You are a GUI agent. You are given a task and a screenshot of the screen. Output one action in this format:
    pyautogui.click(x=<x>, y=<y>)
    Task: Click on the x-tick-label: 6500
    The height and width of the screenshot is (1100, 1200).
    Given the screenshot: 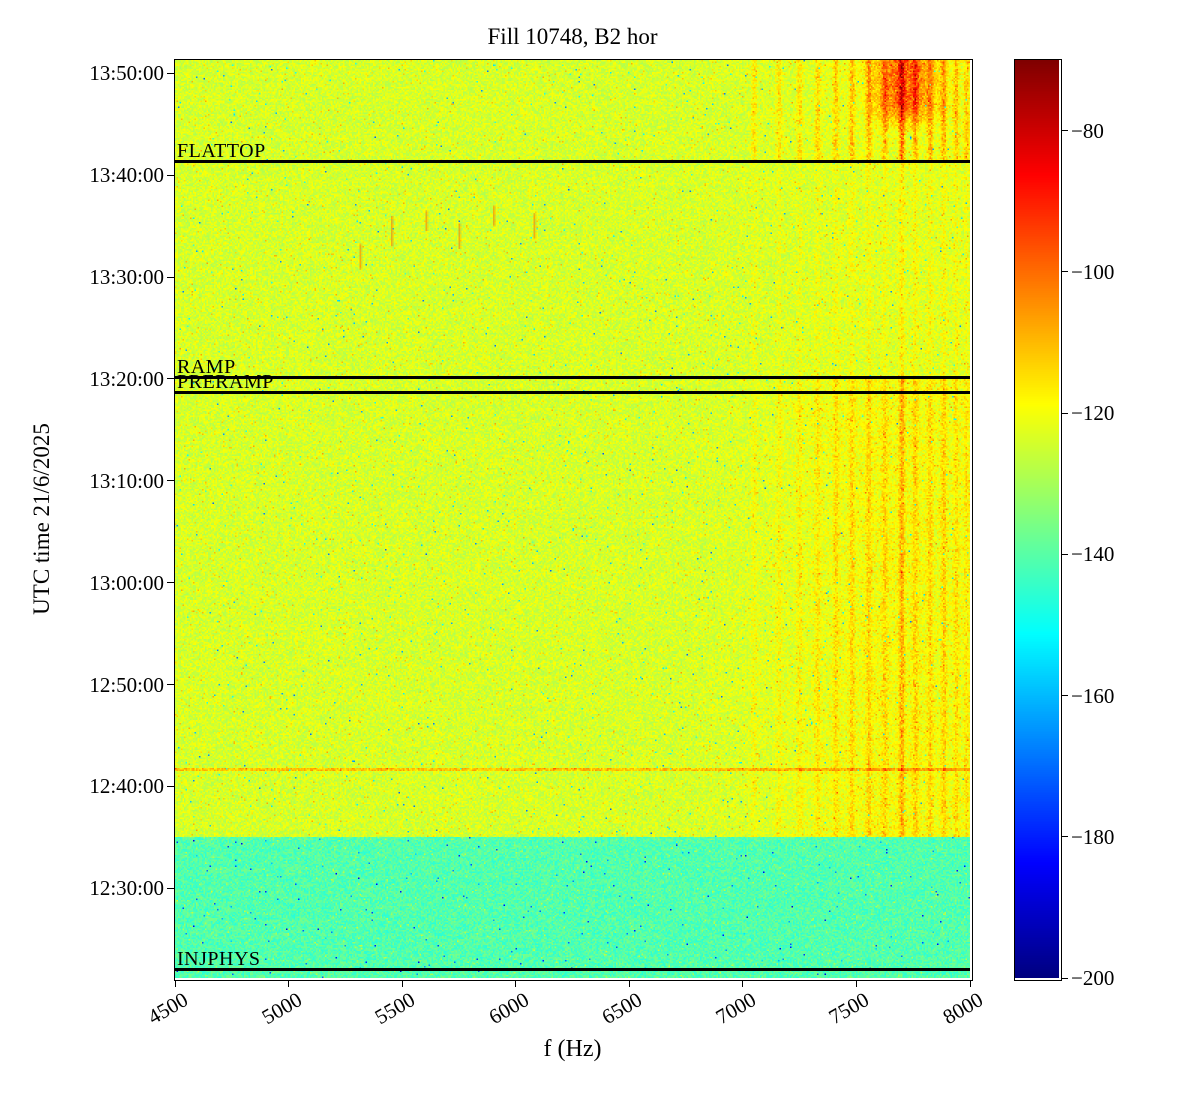 What is the action you would take?
    pyautogui.click(x=622, y=1008)
    